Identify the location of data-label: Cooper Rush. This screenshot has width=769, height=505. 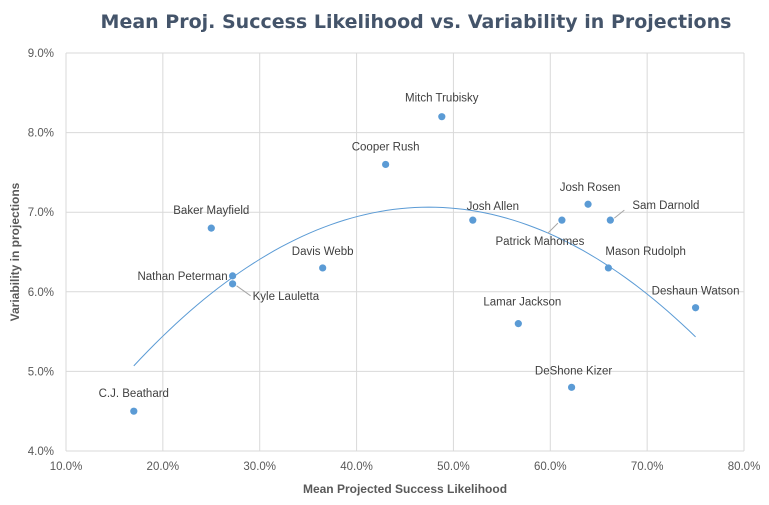
(386, 147).